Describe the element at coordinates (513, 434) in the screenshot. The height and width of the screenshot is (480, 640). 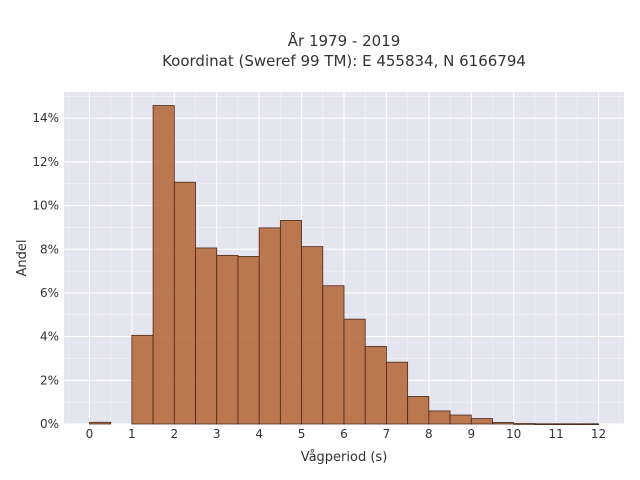
I see `x-tick-label: 10` at that location.